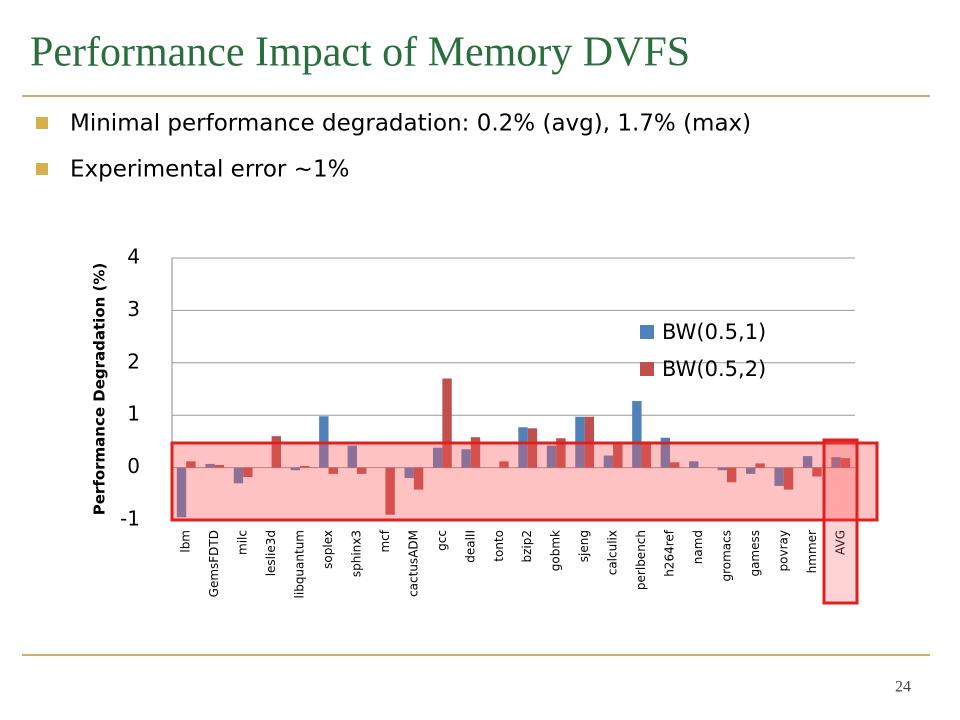 The width and height of the screenshot is (960, 720). Describe the element at coordinates (812, 551) in the screenshot. I see `x-tick-label: hmmer` at that location.